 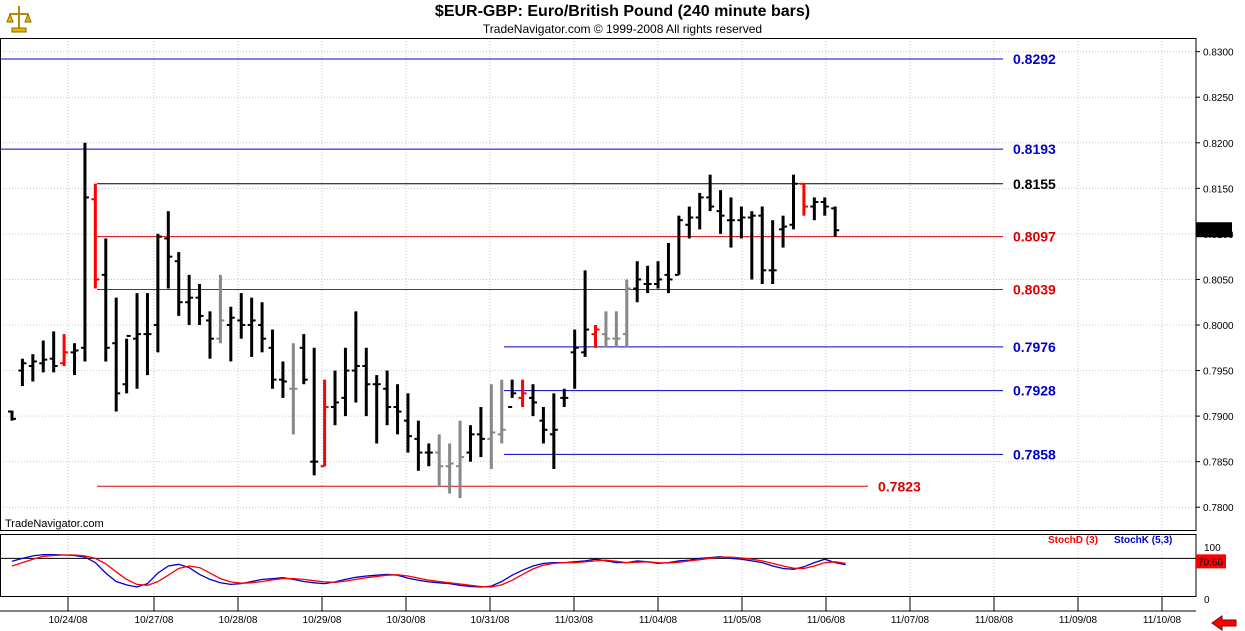 I want to click on y-tick-label: 0.8250, so click(x=1218, y=98).